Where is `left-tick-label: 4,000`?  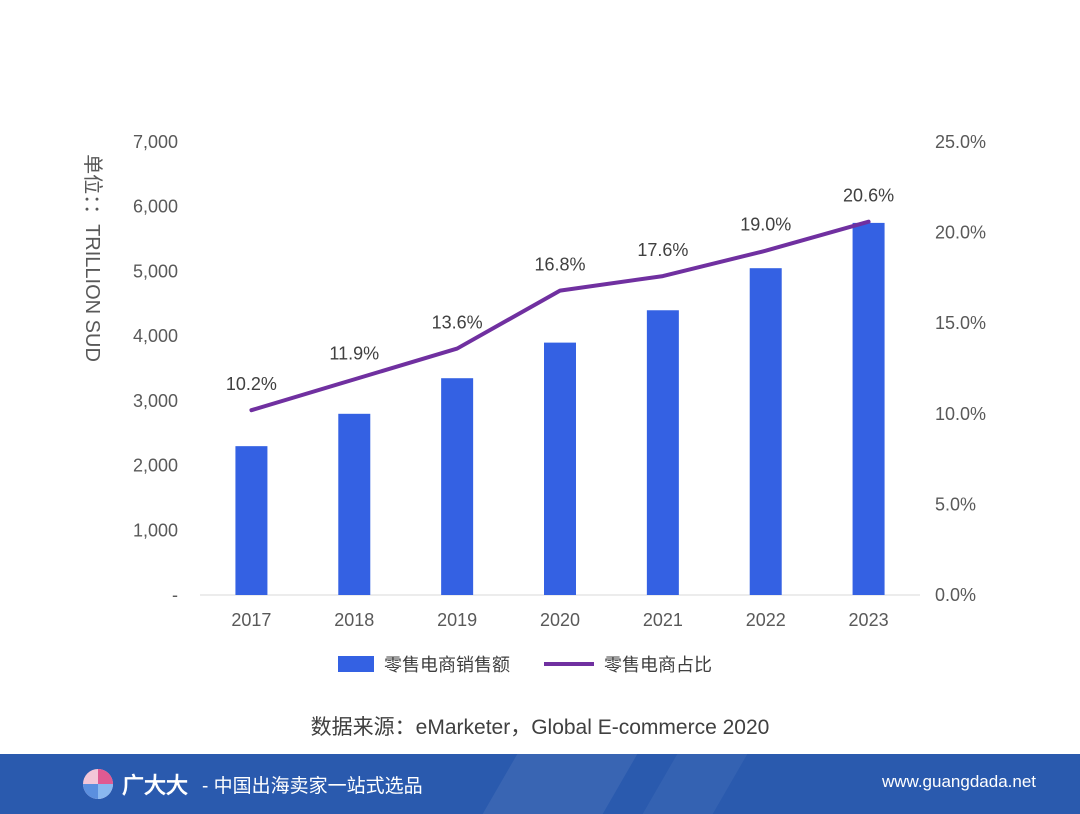 left-tick-label: 4,000 is located at coordinates (155, 336).